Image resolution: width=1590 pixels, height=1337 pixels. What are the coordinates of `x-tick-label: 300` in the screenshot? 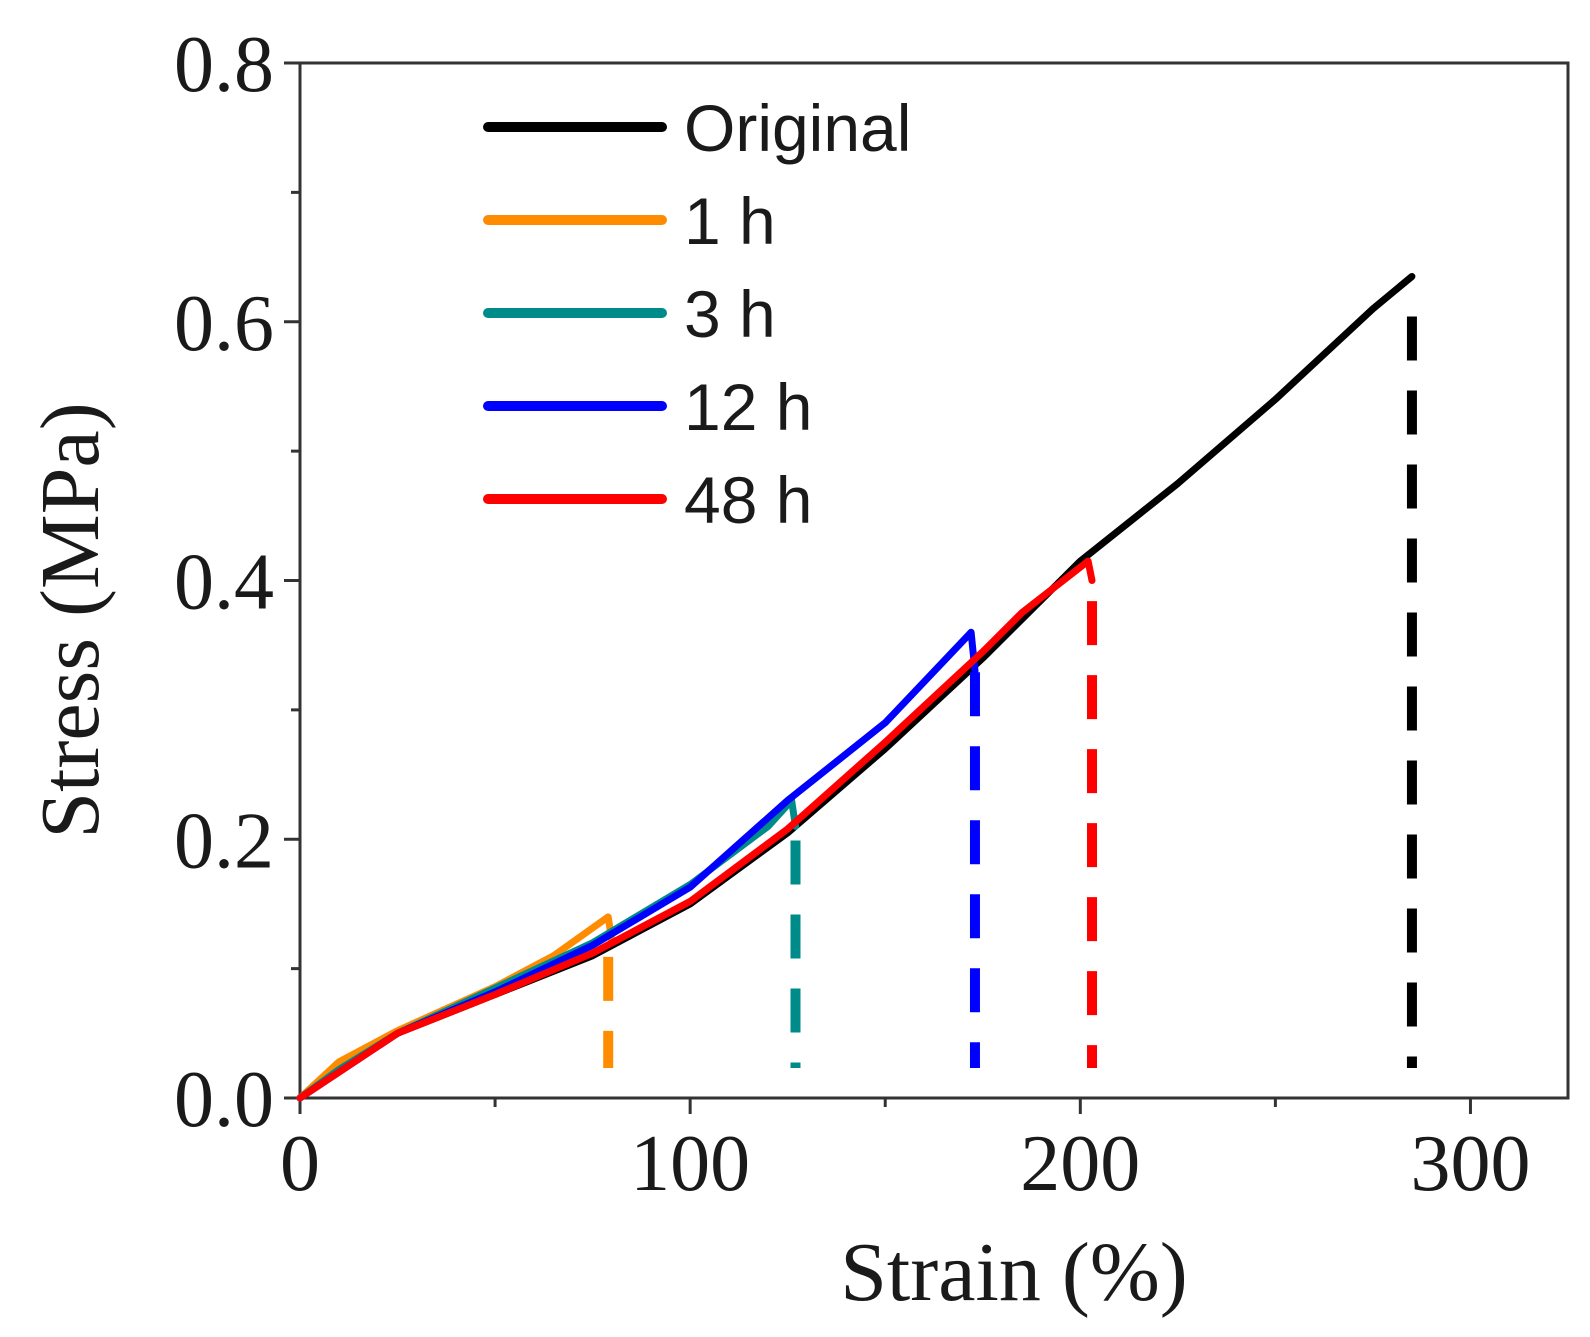 It's located at (1470, 1164).